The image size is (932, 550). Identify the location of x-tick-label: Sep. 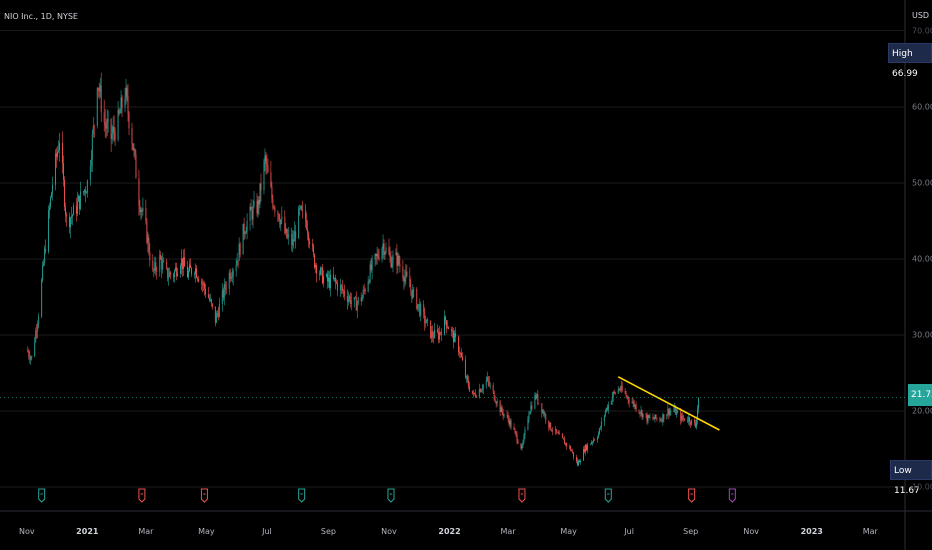
(691, 531).